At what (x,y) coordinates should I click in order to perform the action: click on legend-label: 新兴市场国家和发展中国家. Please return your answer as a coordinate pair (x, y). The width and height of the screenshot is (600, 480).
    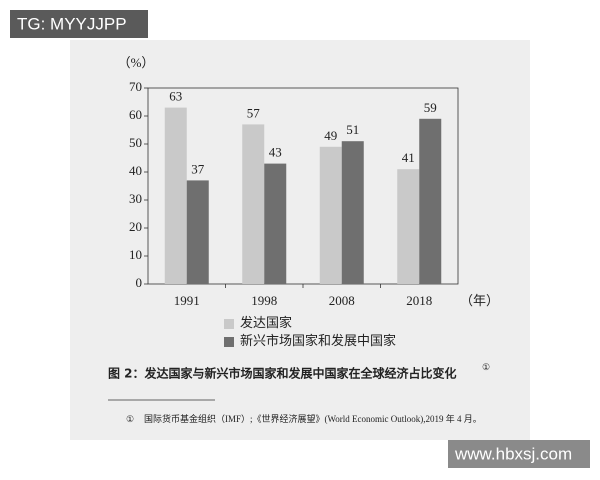
    Looking at the image, I should click on (318, 340).